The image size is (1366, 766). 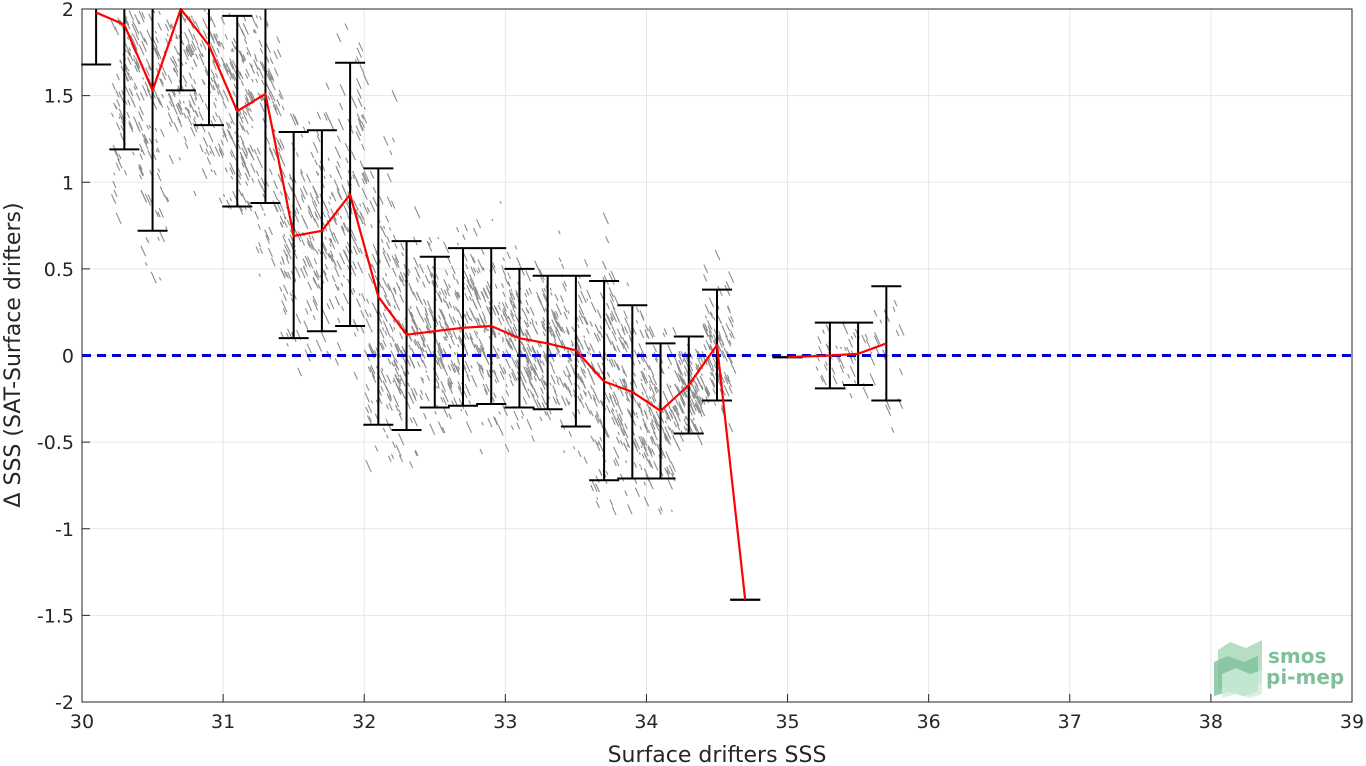 I want to click on logo-text-smos: smos, so click(x=1297, y=656).